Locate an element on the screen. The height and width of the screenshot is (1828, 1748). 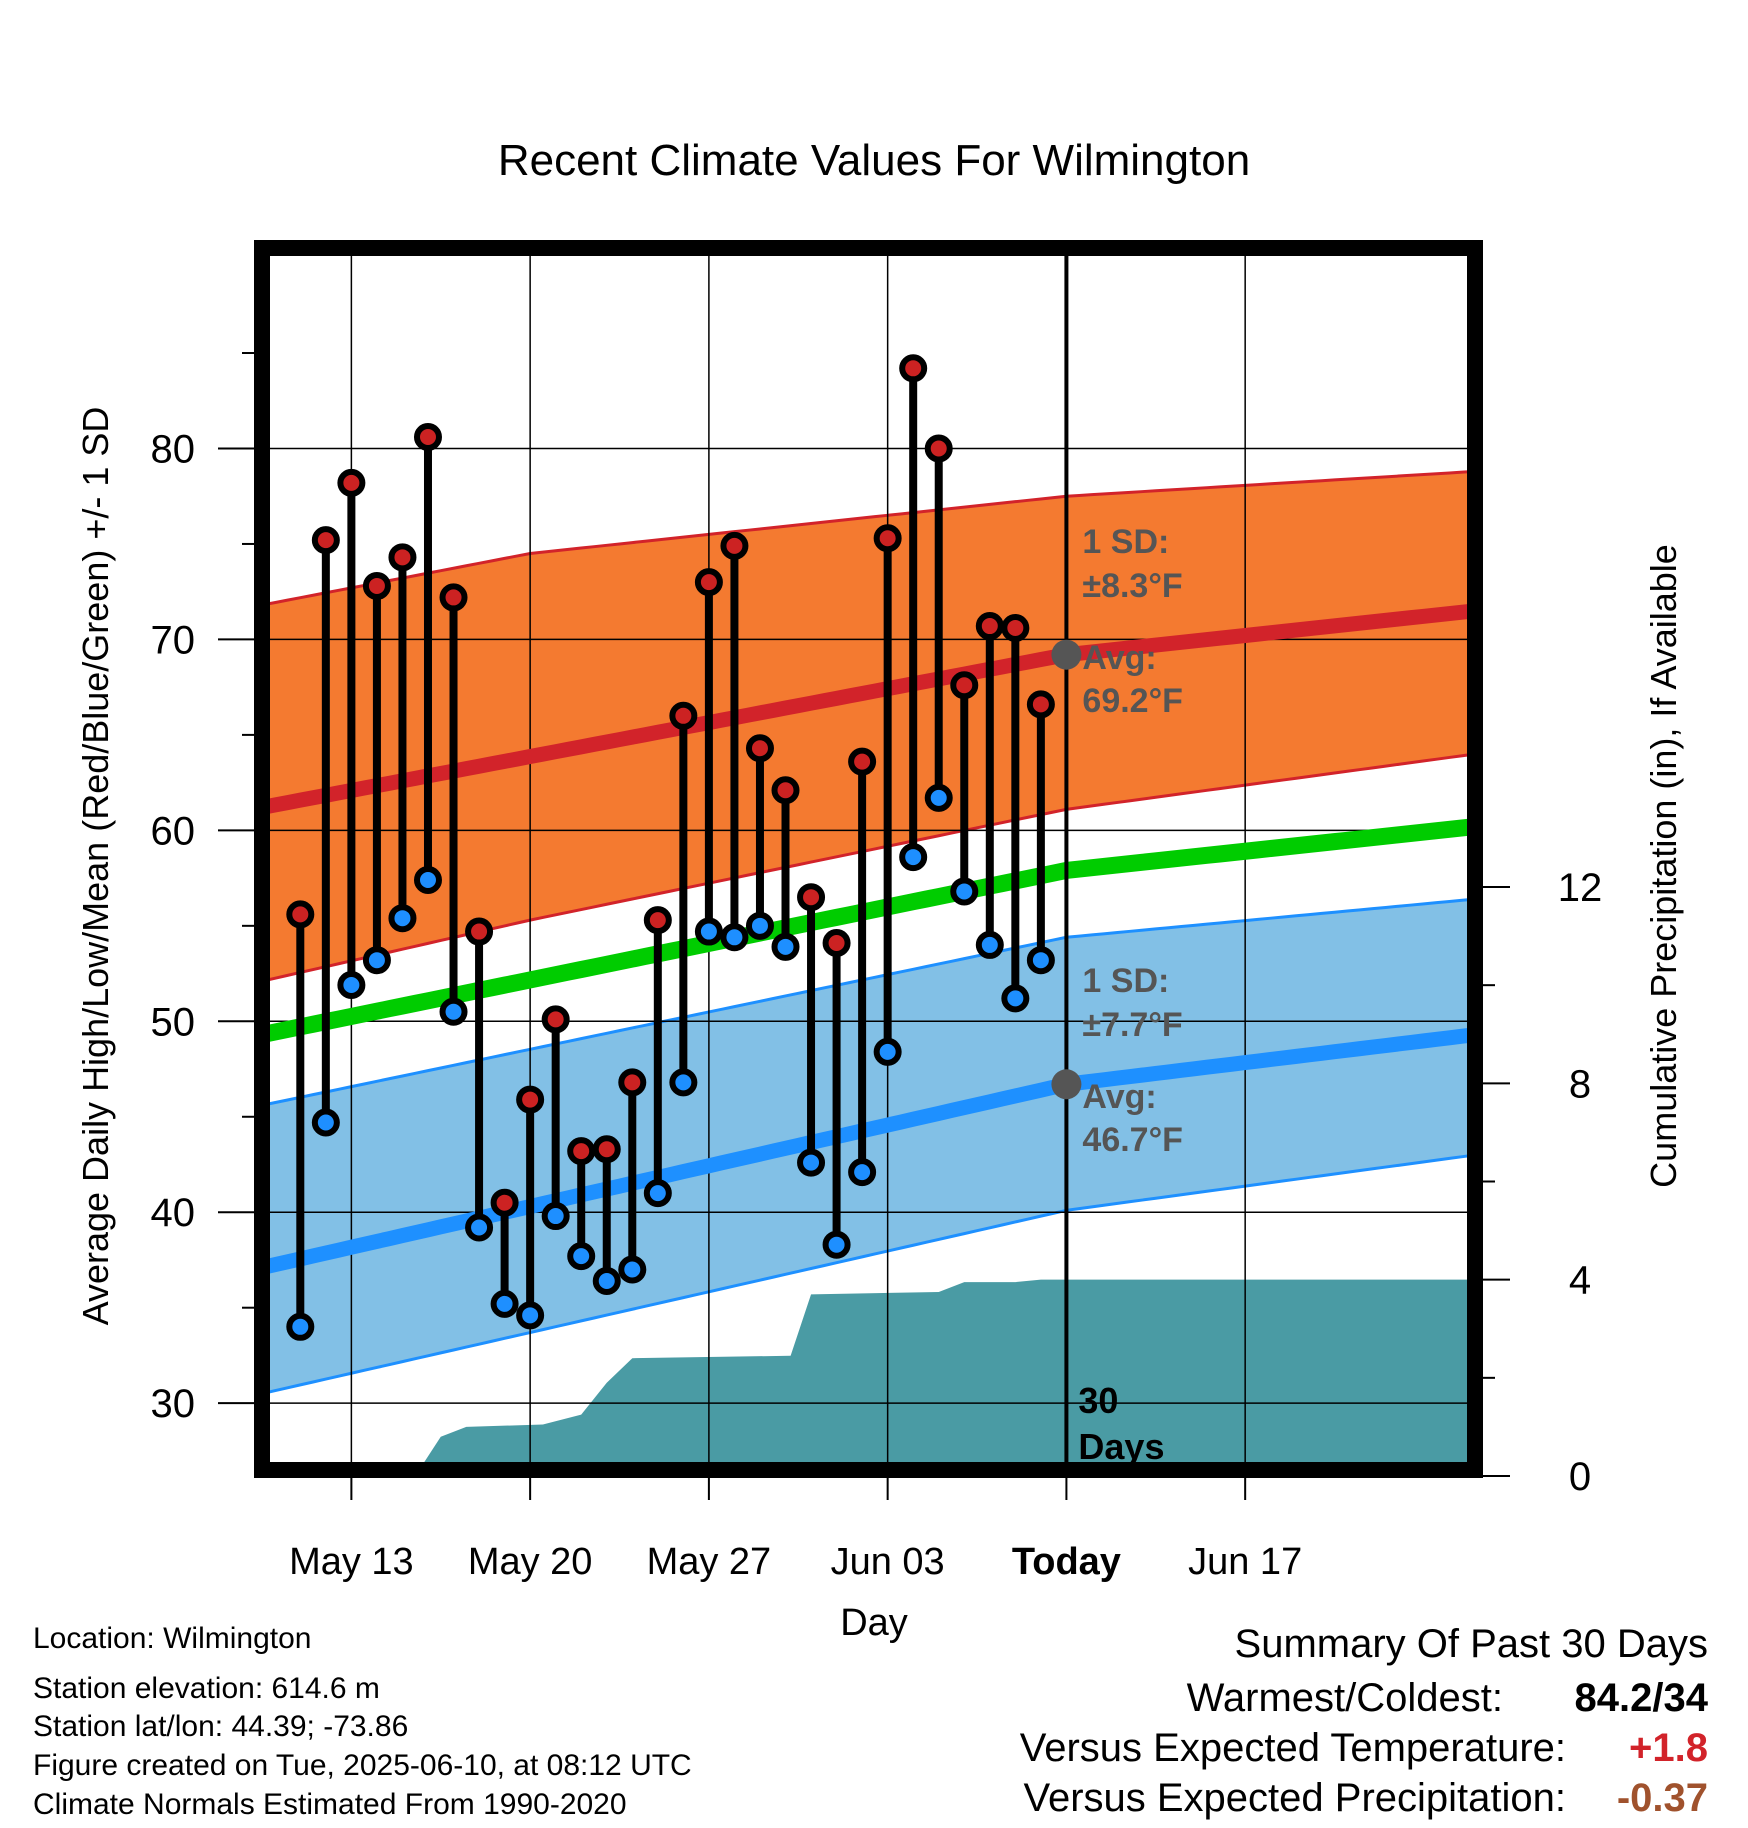
x-tick-label: May 20 is located at coordinates (530, 1562).